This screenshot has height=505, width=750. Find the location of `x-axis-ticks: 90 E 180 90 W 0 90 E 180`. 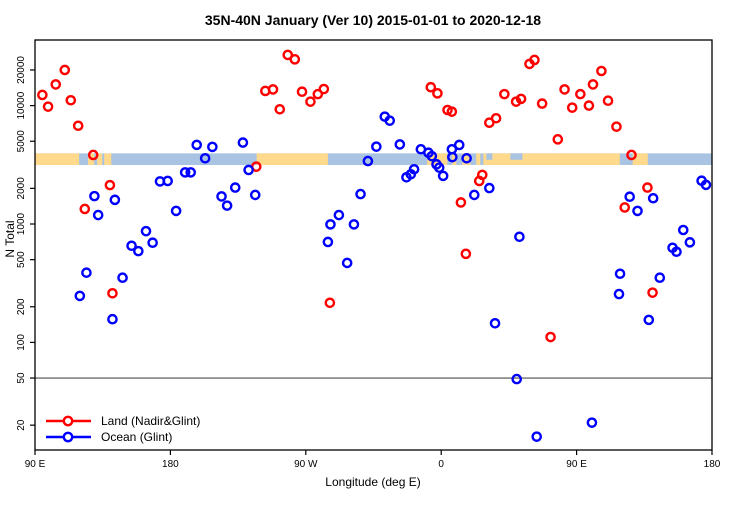

x-axis-ticks: 90 E 180 90 W 0 90 E 180 is located at coordinates (373, 460).